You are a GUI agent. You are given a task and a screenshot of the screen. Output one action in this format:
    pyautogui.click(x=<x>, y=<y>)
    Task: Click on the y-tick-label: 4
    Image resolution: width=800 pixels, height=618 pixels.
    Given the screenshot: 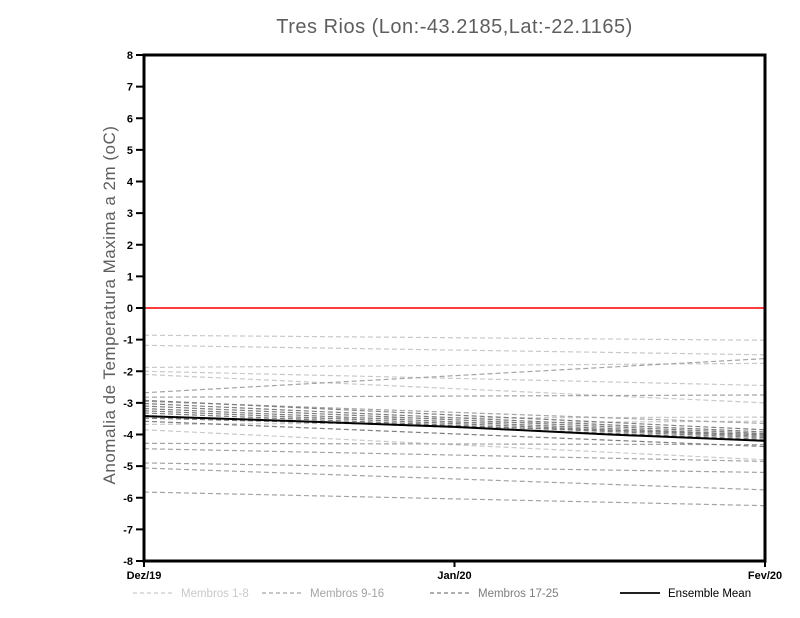 What is the action you would take?
    pyautogui.click(x=130, y=183)
    